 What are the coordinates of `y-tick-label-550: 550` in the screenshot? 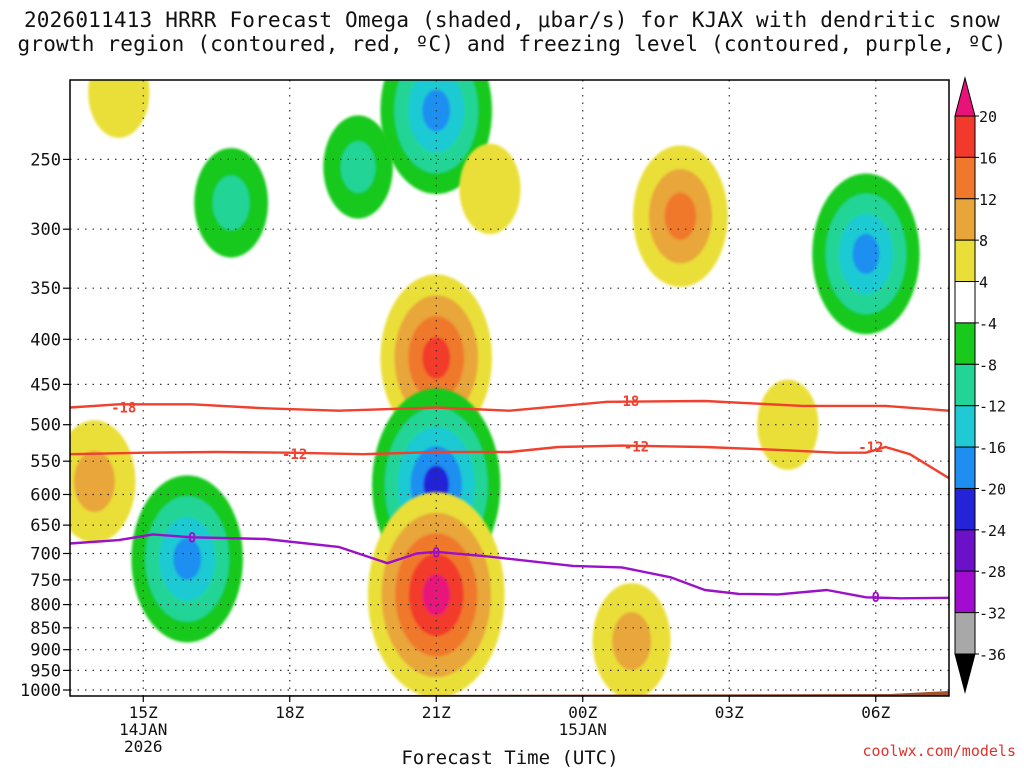 It's located at (45, 462).